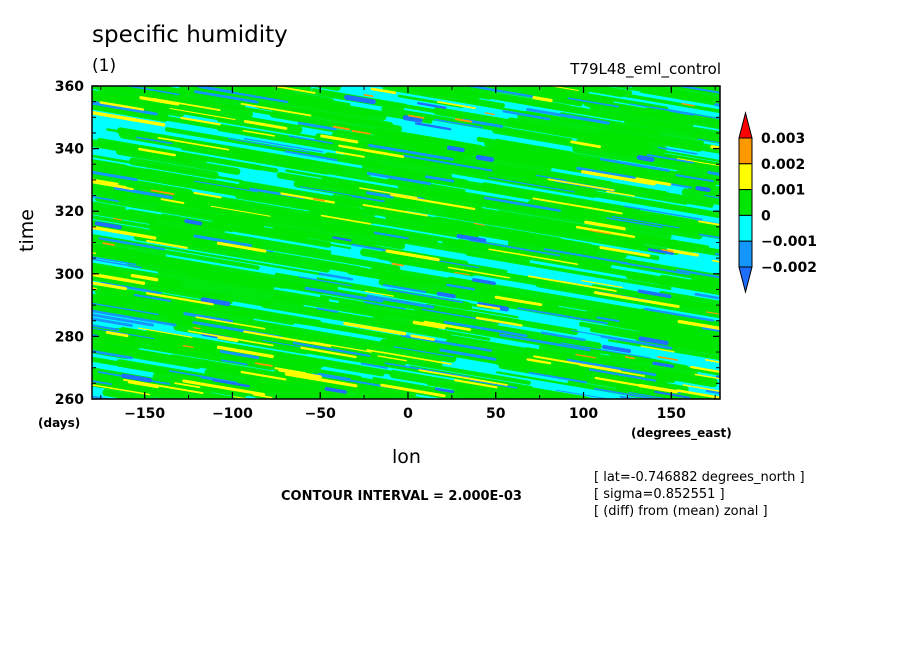 This screenshot has width=904, height=654. Describe the element at coordinates (104, 66) in the screenshot. I see `chart-units: (1)` at that location.